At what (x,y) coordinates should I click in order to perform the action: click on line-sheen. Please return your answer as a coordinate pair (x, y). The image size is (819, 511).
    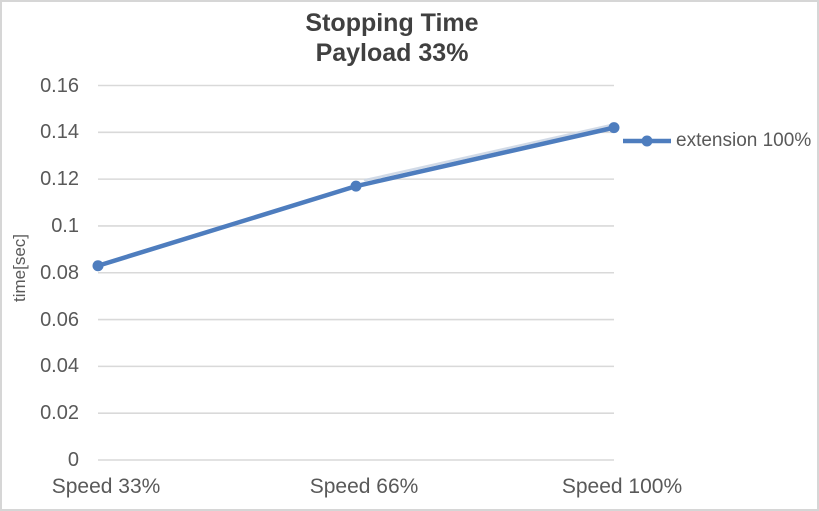
    Looking at the image, I should click on (488, 152).